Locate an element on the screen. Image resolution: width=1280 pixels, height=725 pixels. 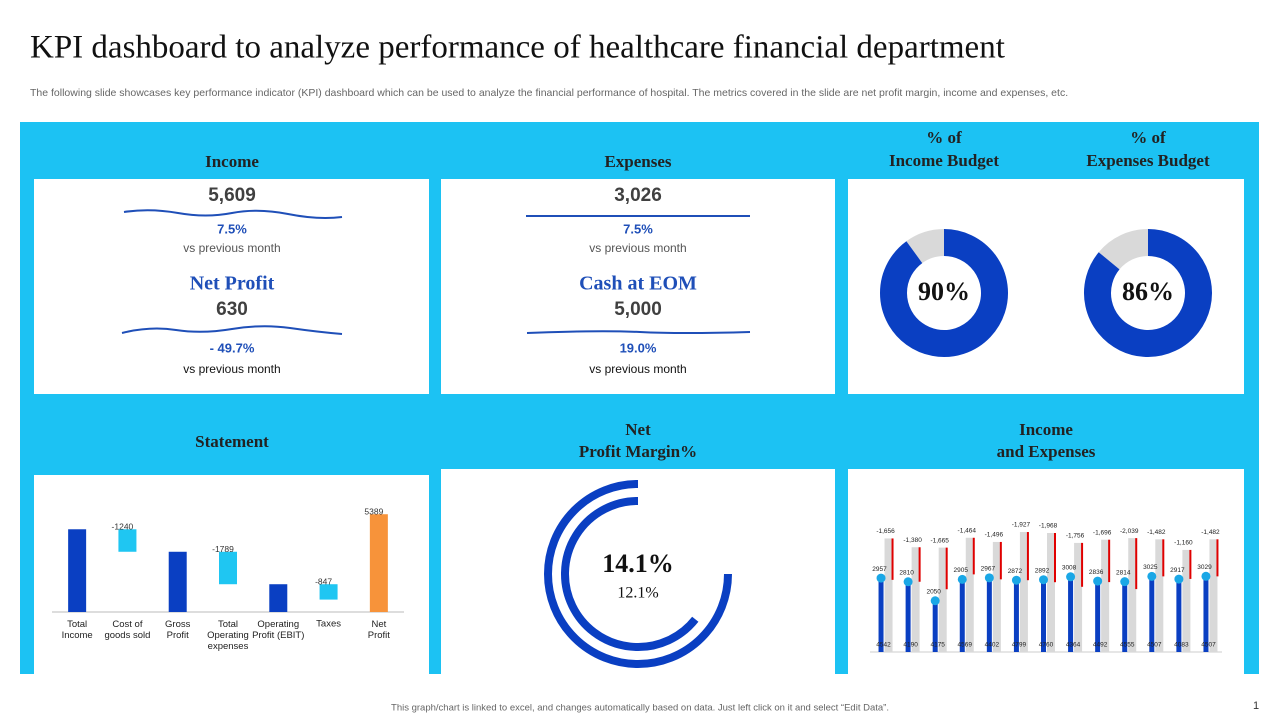
kpi-title: Cash at EOM is located at coordinates (638, 284).